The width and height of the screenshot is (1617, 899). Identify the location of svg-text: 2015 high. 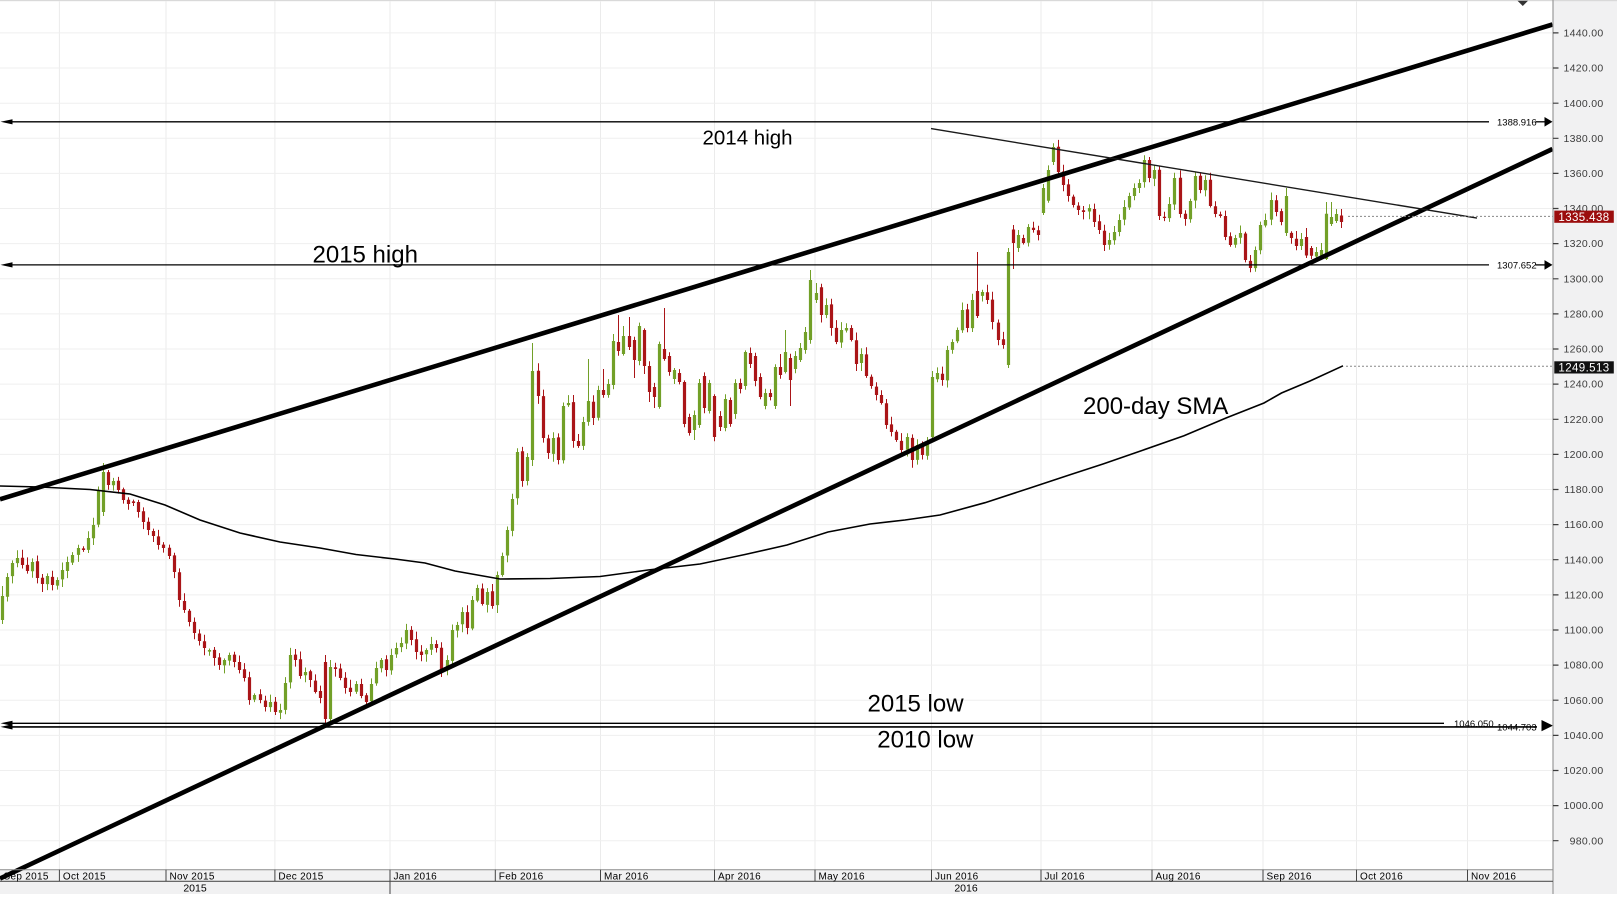
(365, 255).